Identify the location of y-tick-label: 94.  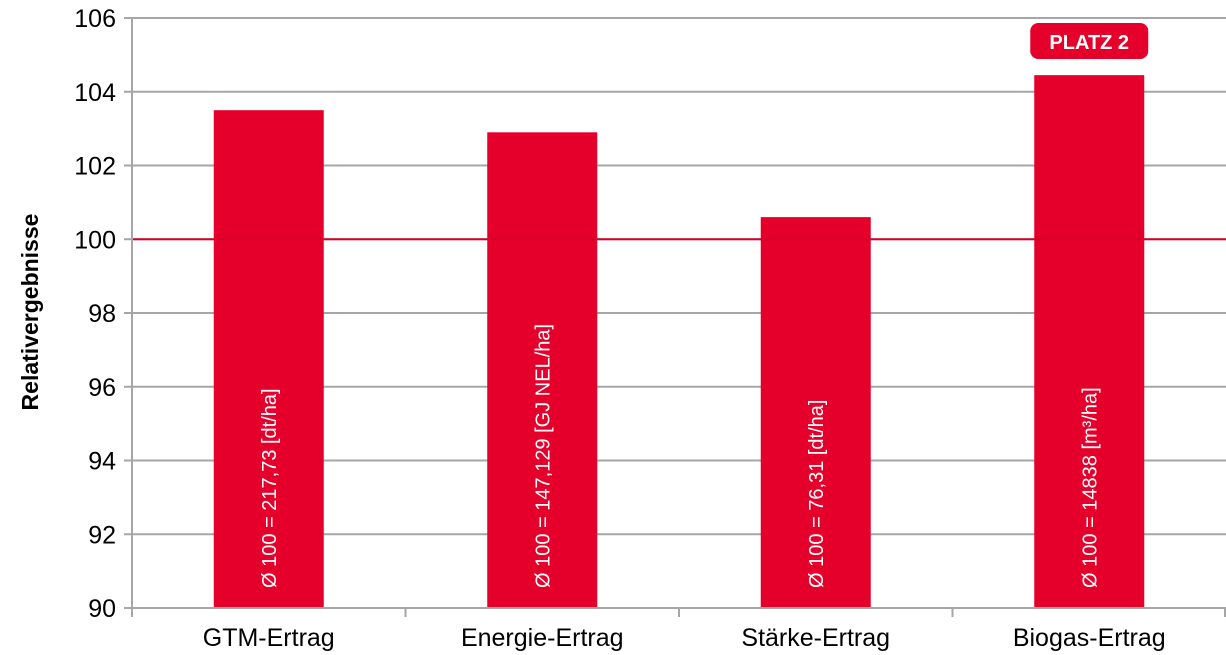
(102, 462).